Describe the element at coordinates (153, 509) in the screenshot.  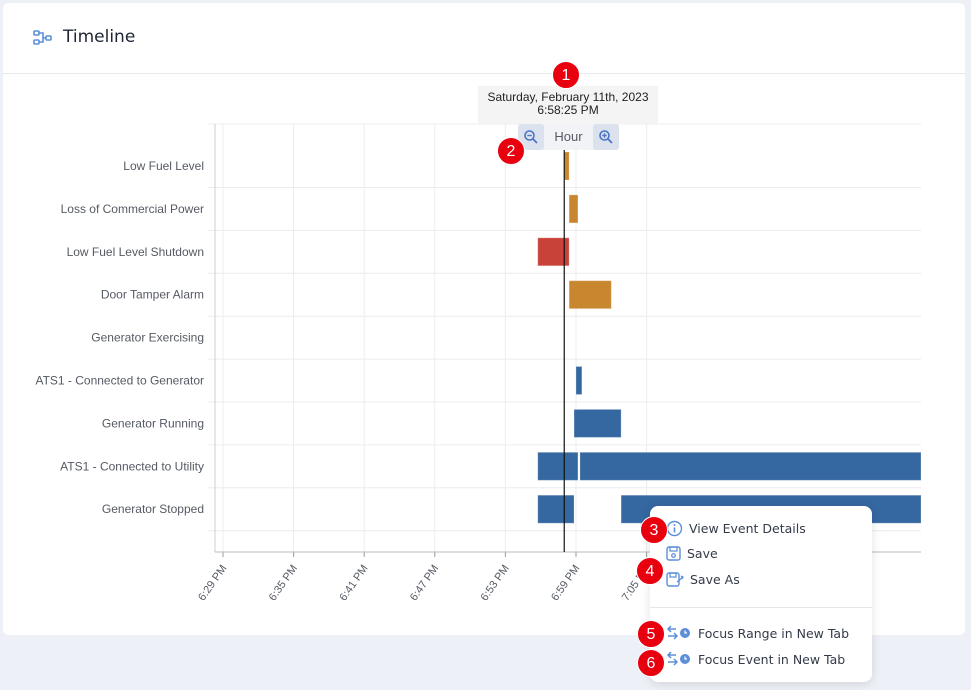
I see `row-label: Generator Stopped` at that location.